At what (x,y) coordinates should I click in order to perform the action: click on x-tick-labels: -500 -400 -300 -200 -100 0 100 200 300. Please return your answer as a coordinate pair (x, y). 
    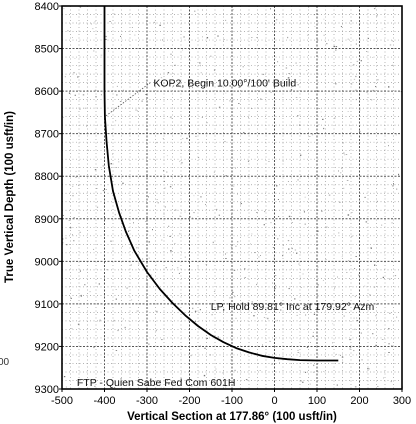
    Looking at the image, I should click on (231, 398).